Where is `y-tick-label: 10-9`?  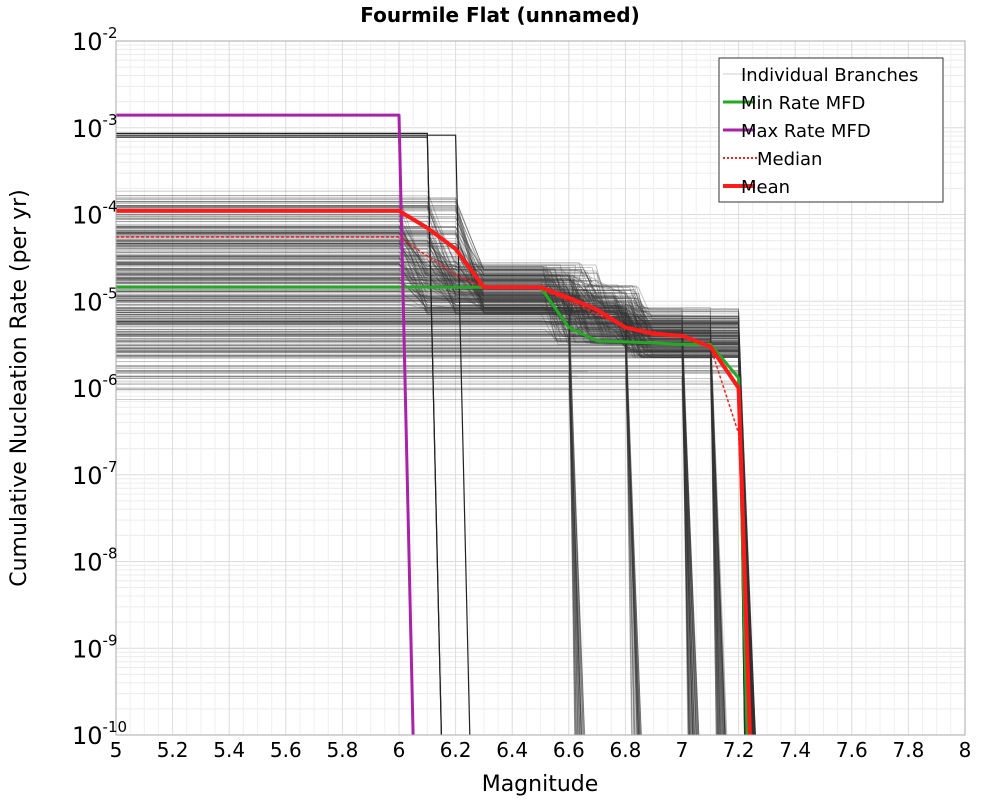 y-tick-label: 10-9 is located at coordinates (95, 647).